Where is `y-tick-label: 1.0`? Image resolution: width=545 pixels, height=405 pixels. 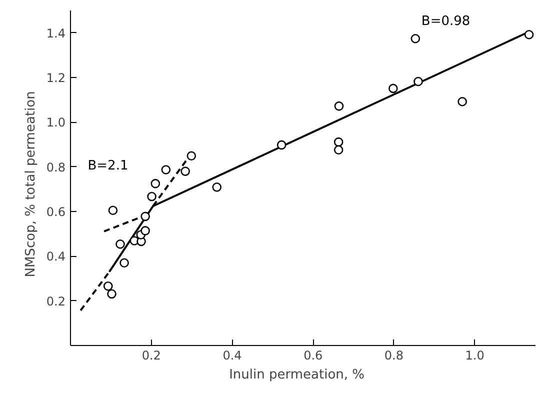
y-tick-label: 1.0 is located at coordinates (56, 123).